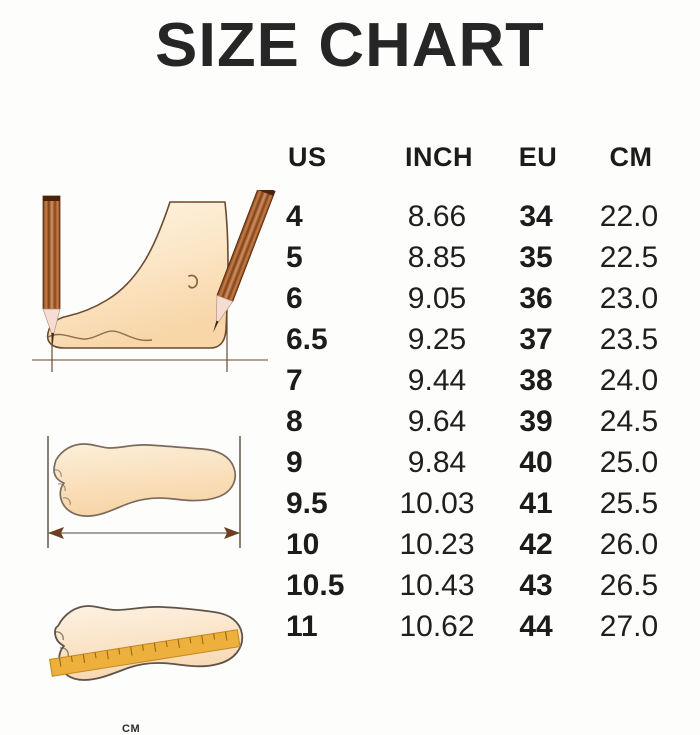  What do you see at coordinates (629, 380) in the screenshot?
I see `cell-cm: 24.0` at bounding box center [629, 380].